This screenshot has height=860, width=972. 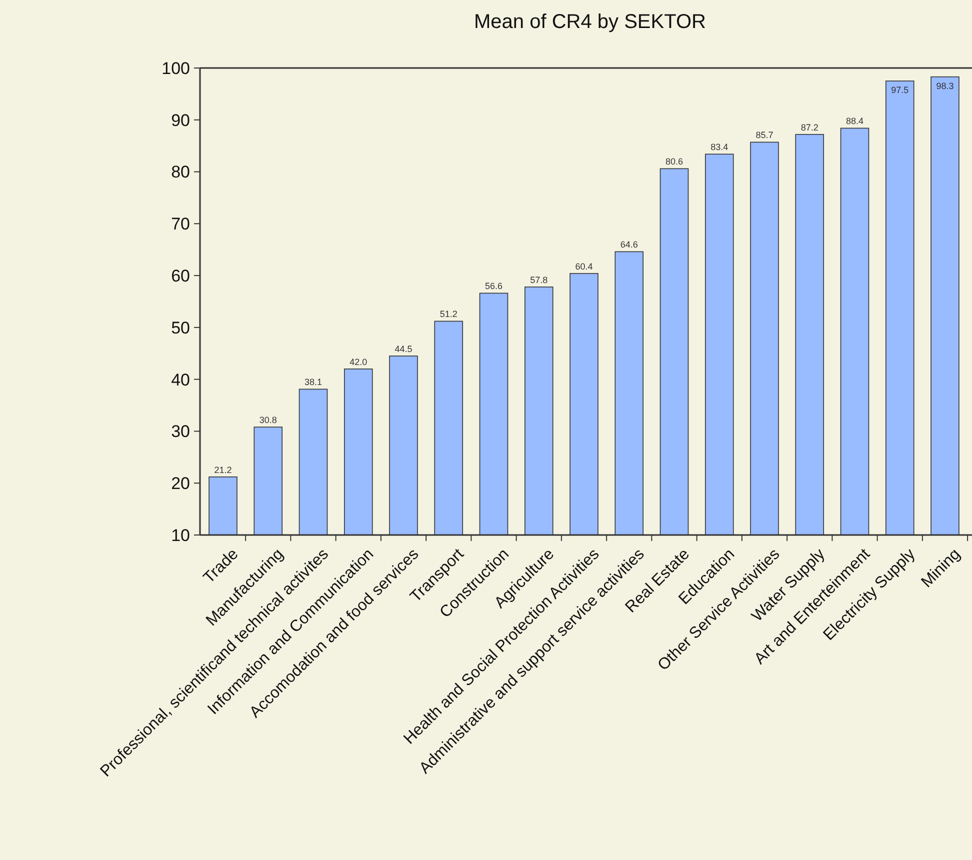 I want to click on data-label: 85.7, so click(x=765, y=135).